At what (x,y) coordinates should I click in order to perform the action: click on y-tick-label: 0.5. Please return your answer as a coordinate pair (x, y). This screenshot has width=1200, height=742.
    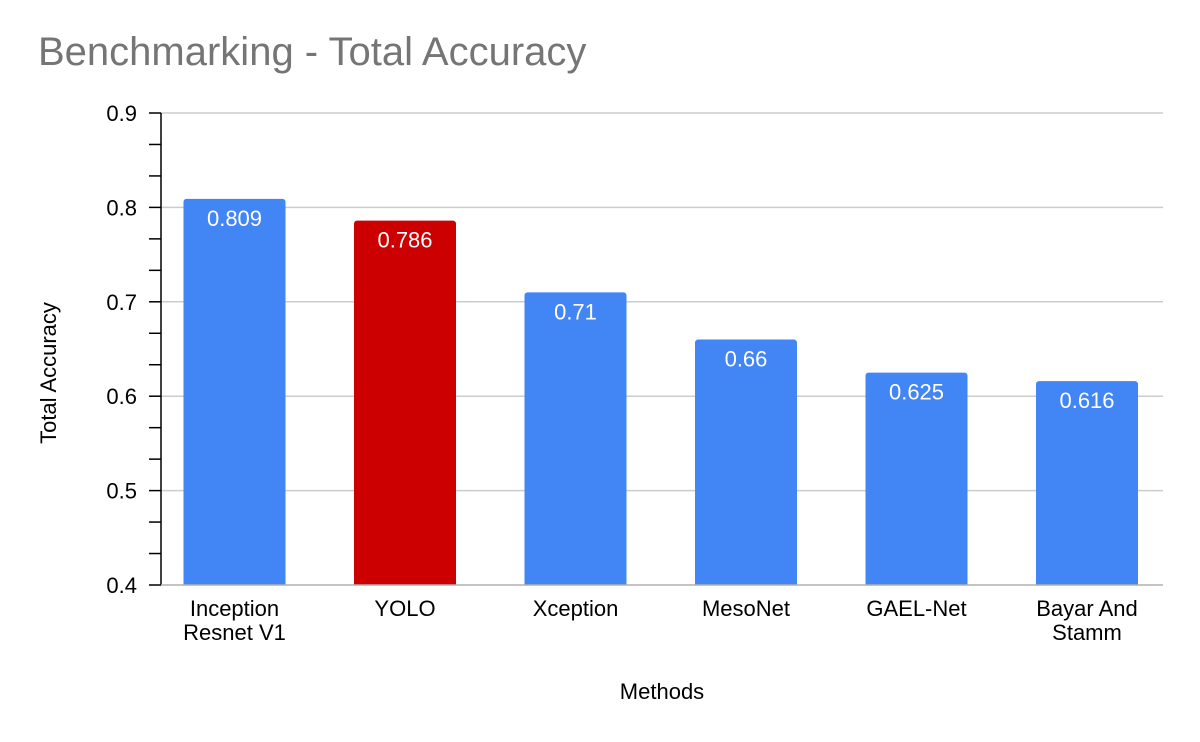
    Looking at the image, I should click on (121, 491).